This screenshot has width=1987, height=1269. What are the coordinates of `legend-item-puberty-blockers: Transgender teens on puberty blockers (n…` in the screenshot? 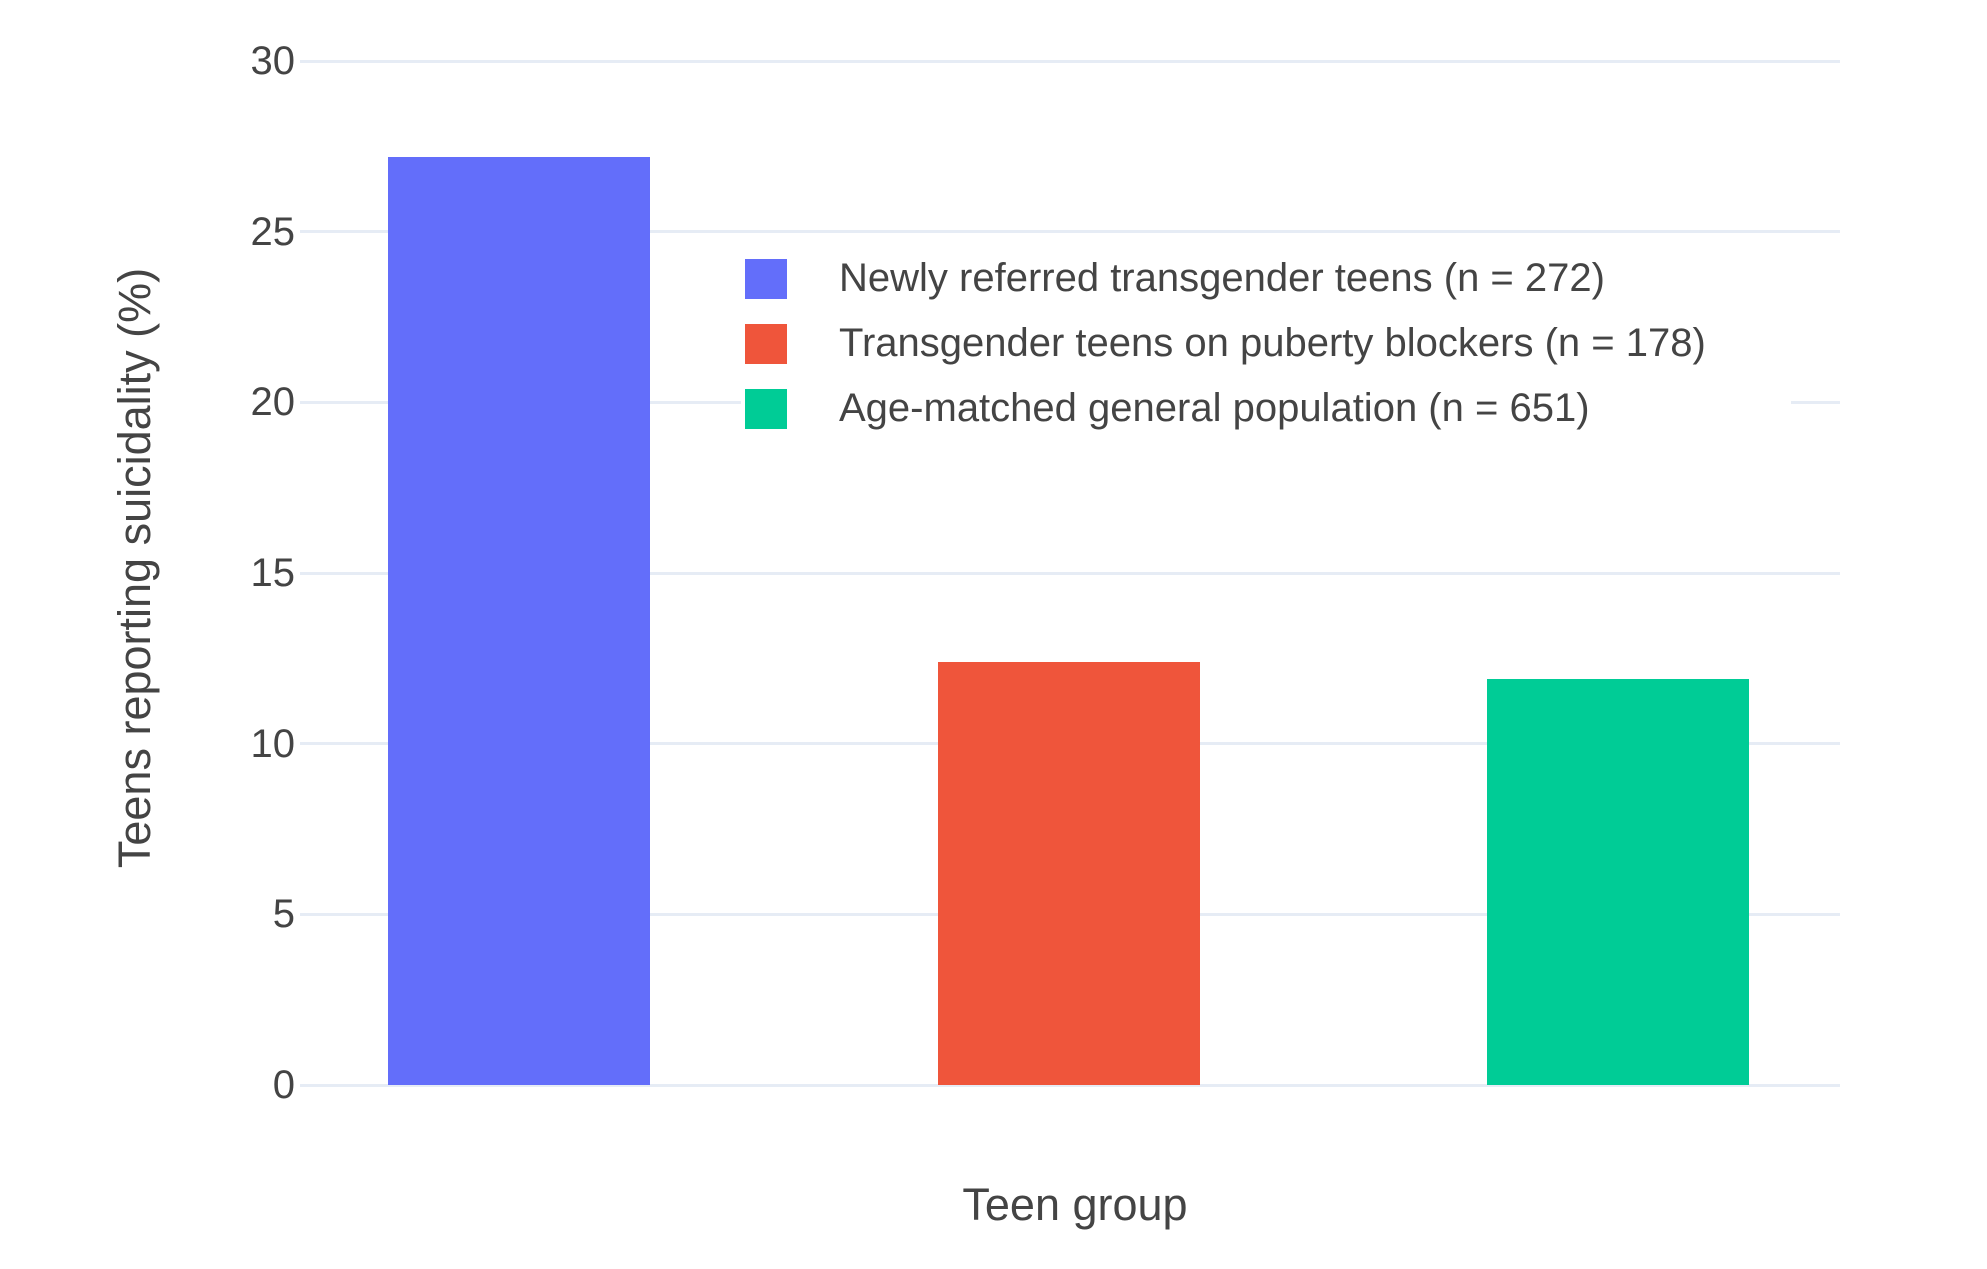 It's located at (1266, 343).